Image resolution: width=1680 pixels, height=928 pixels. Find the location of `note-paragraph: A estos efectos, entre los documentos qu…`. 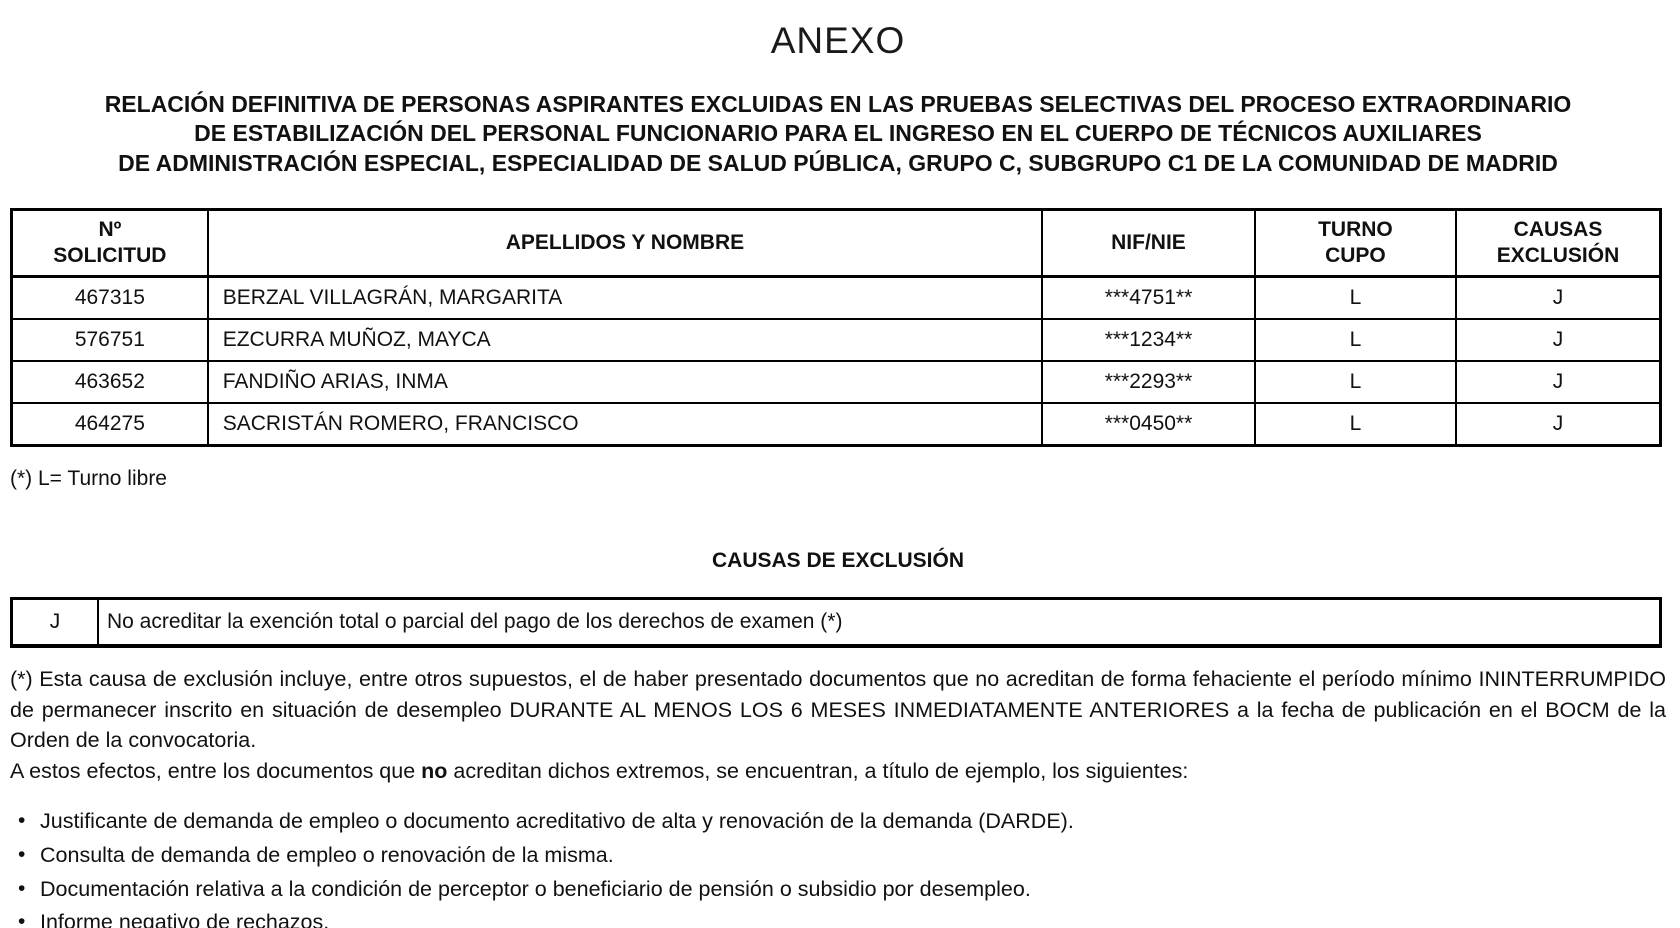

note-paragraph: A estos efectos, entre los documentos qu… is located at coordinates (838, 771).